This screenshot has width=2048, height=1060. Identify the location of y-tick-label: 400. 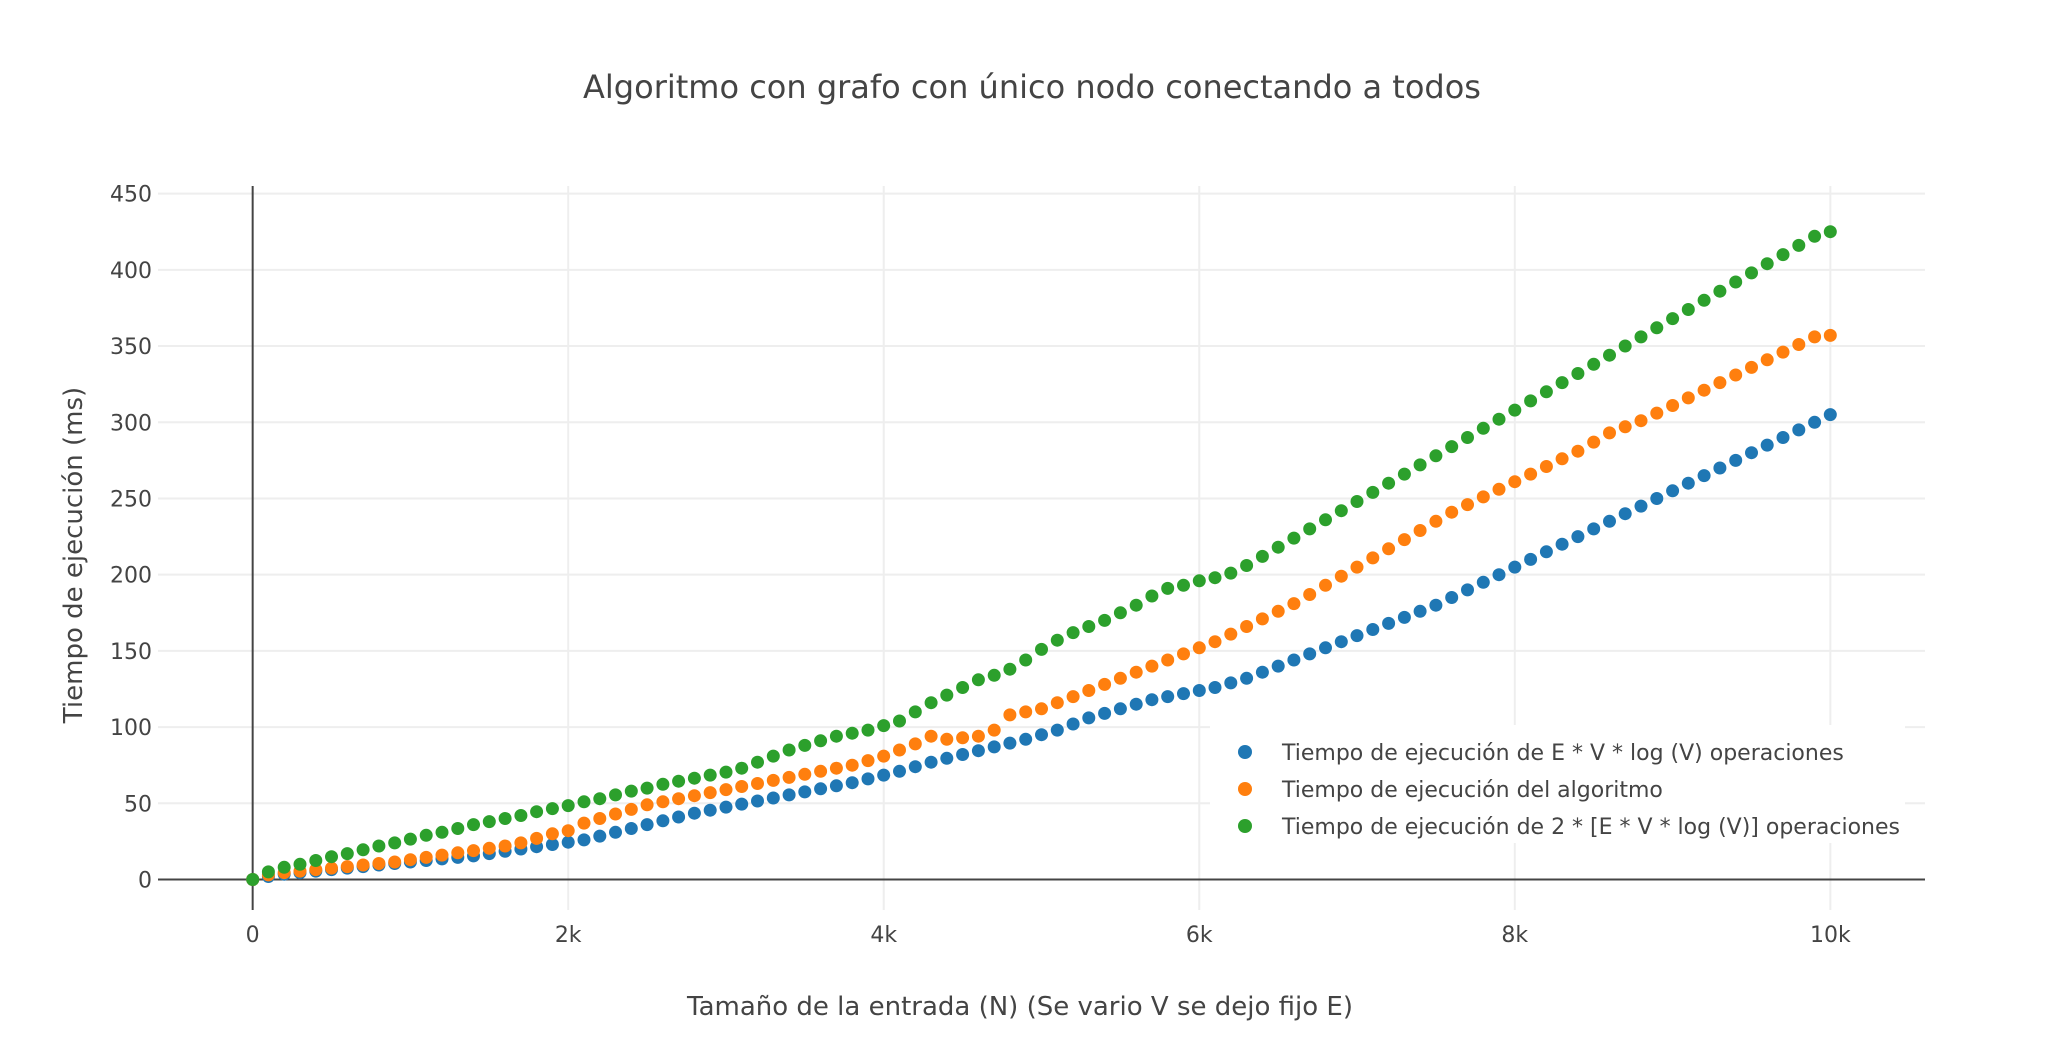
(131, 271).